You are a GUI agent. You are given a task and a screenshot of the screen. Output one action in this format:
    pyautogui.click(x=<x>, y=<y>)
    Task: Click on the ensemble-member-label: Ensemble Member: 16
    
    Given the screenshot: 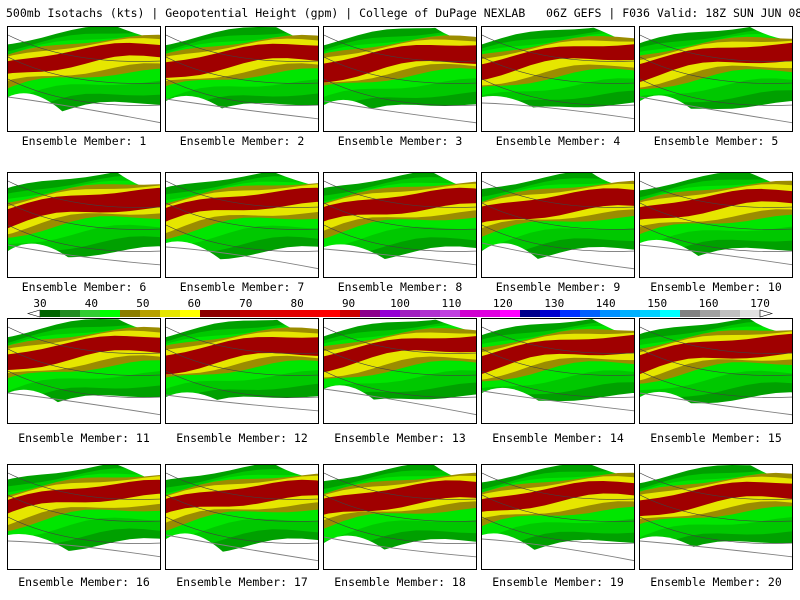 What is the action you would take?
    pyautogui.click(x=84, y=582)
    